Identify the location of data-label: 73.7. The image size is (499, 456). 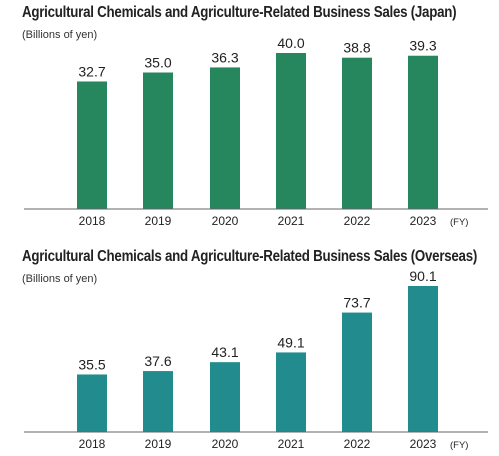
(356, 303).